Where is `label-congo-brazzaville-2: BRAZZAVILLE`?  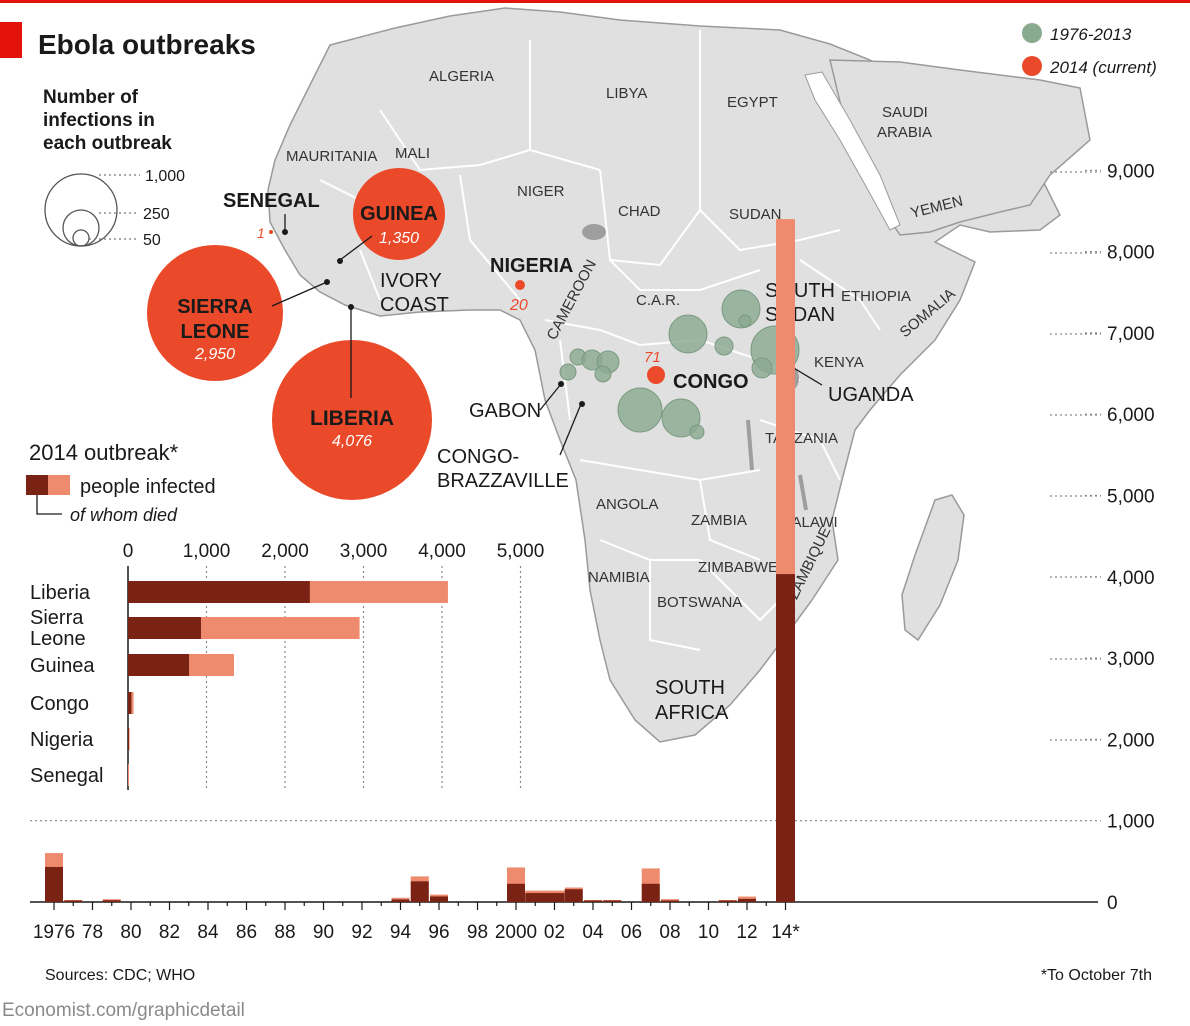
label-congo-brazzaville-2: BRAZZAVILLE is located at coordinates (503, 481).